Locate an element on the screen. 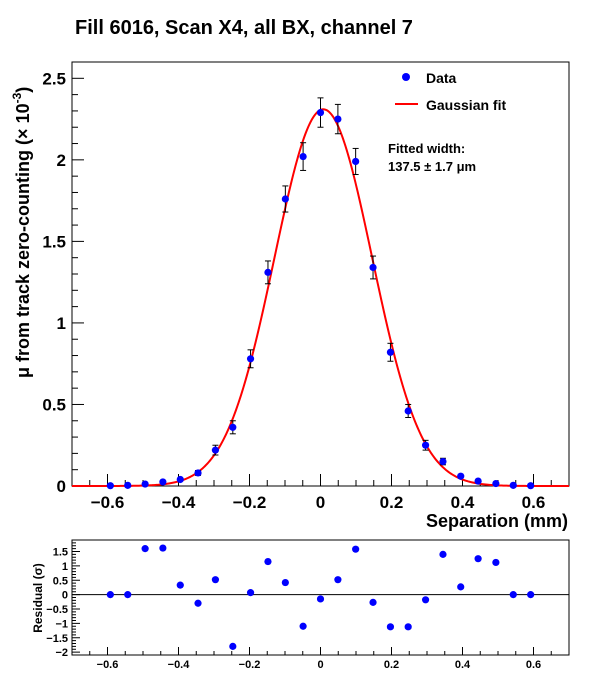 This screenshot has width=598, height=681. main-x-tick-label: −0.2 is located at coordinates (250, 502).